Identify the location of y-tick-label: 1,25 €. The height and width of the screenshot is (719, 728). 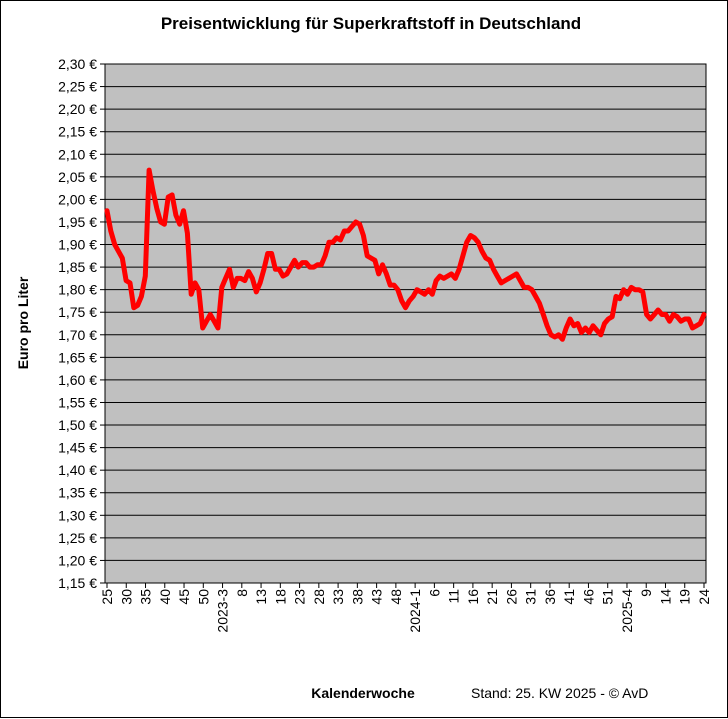
(77, 538).